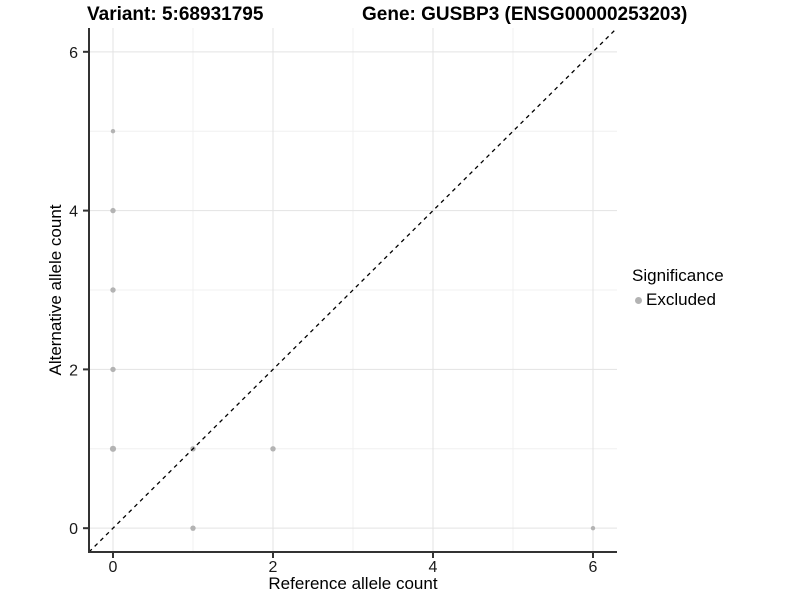 The height and width of the screenshot is (600, 800). I want to click on legend-point-icon, so click(638, 300).